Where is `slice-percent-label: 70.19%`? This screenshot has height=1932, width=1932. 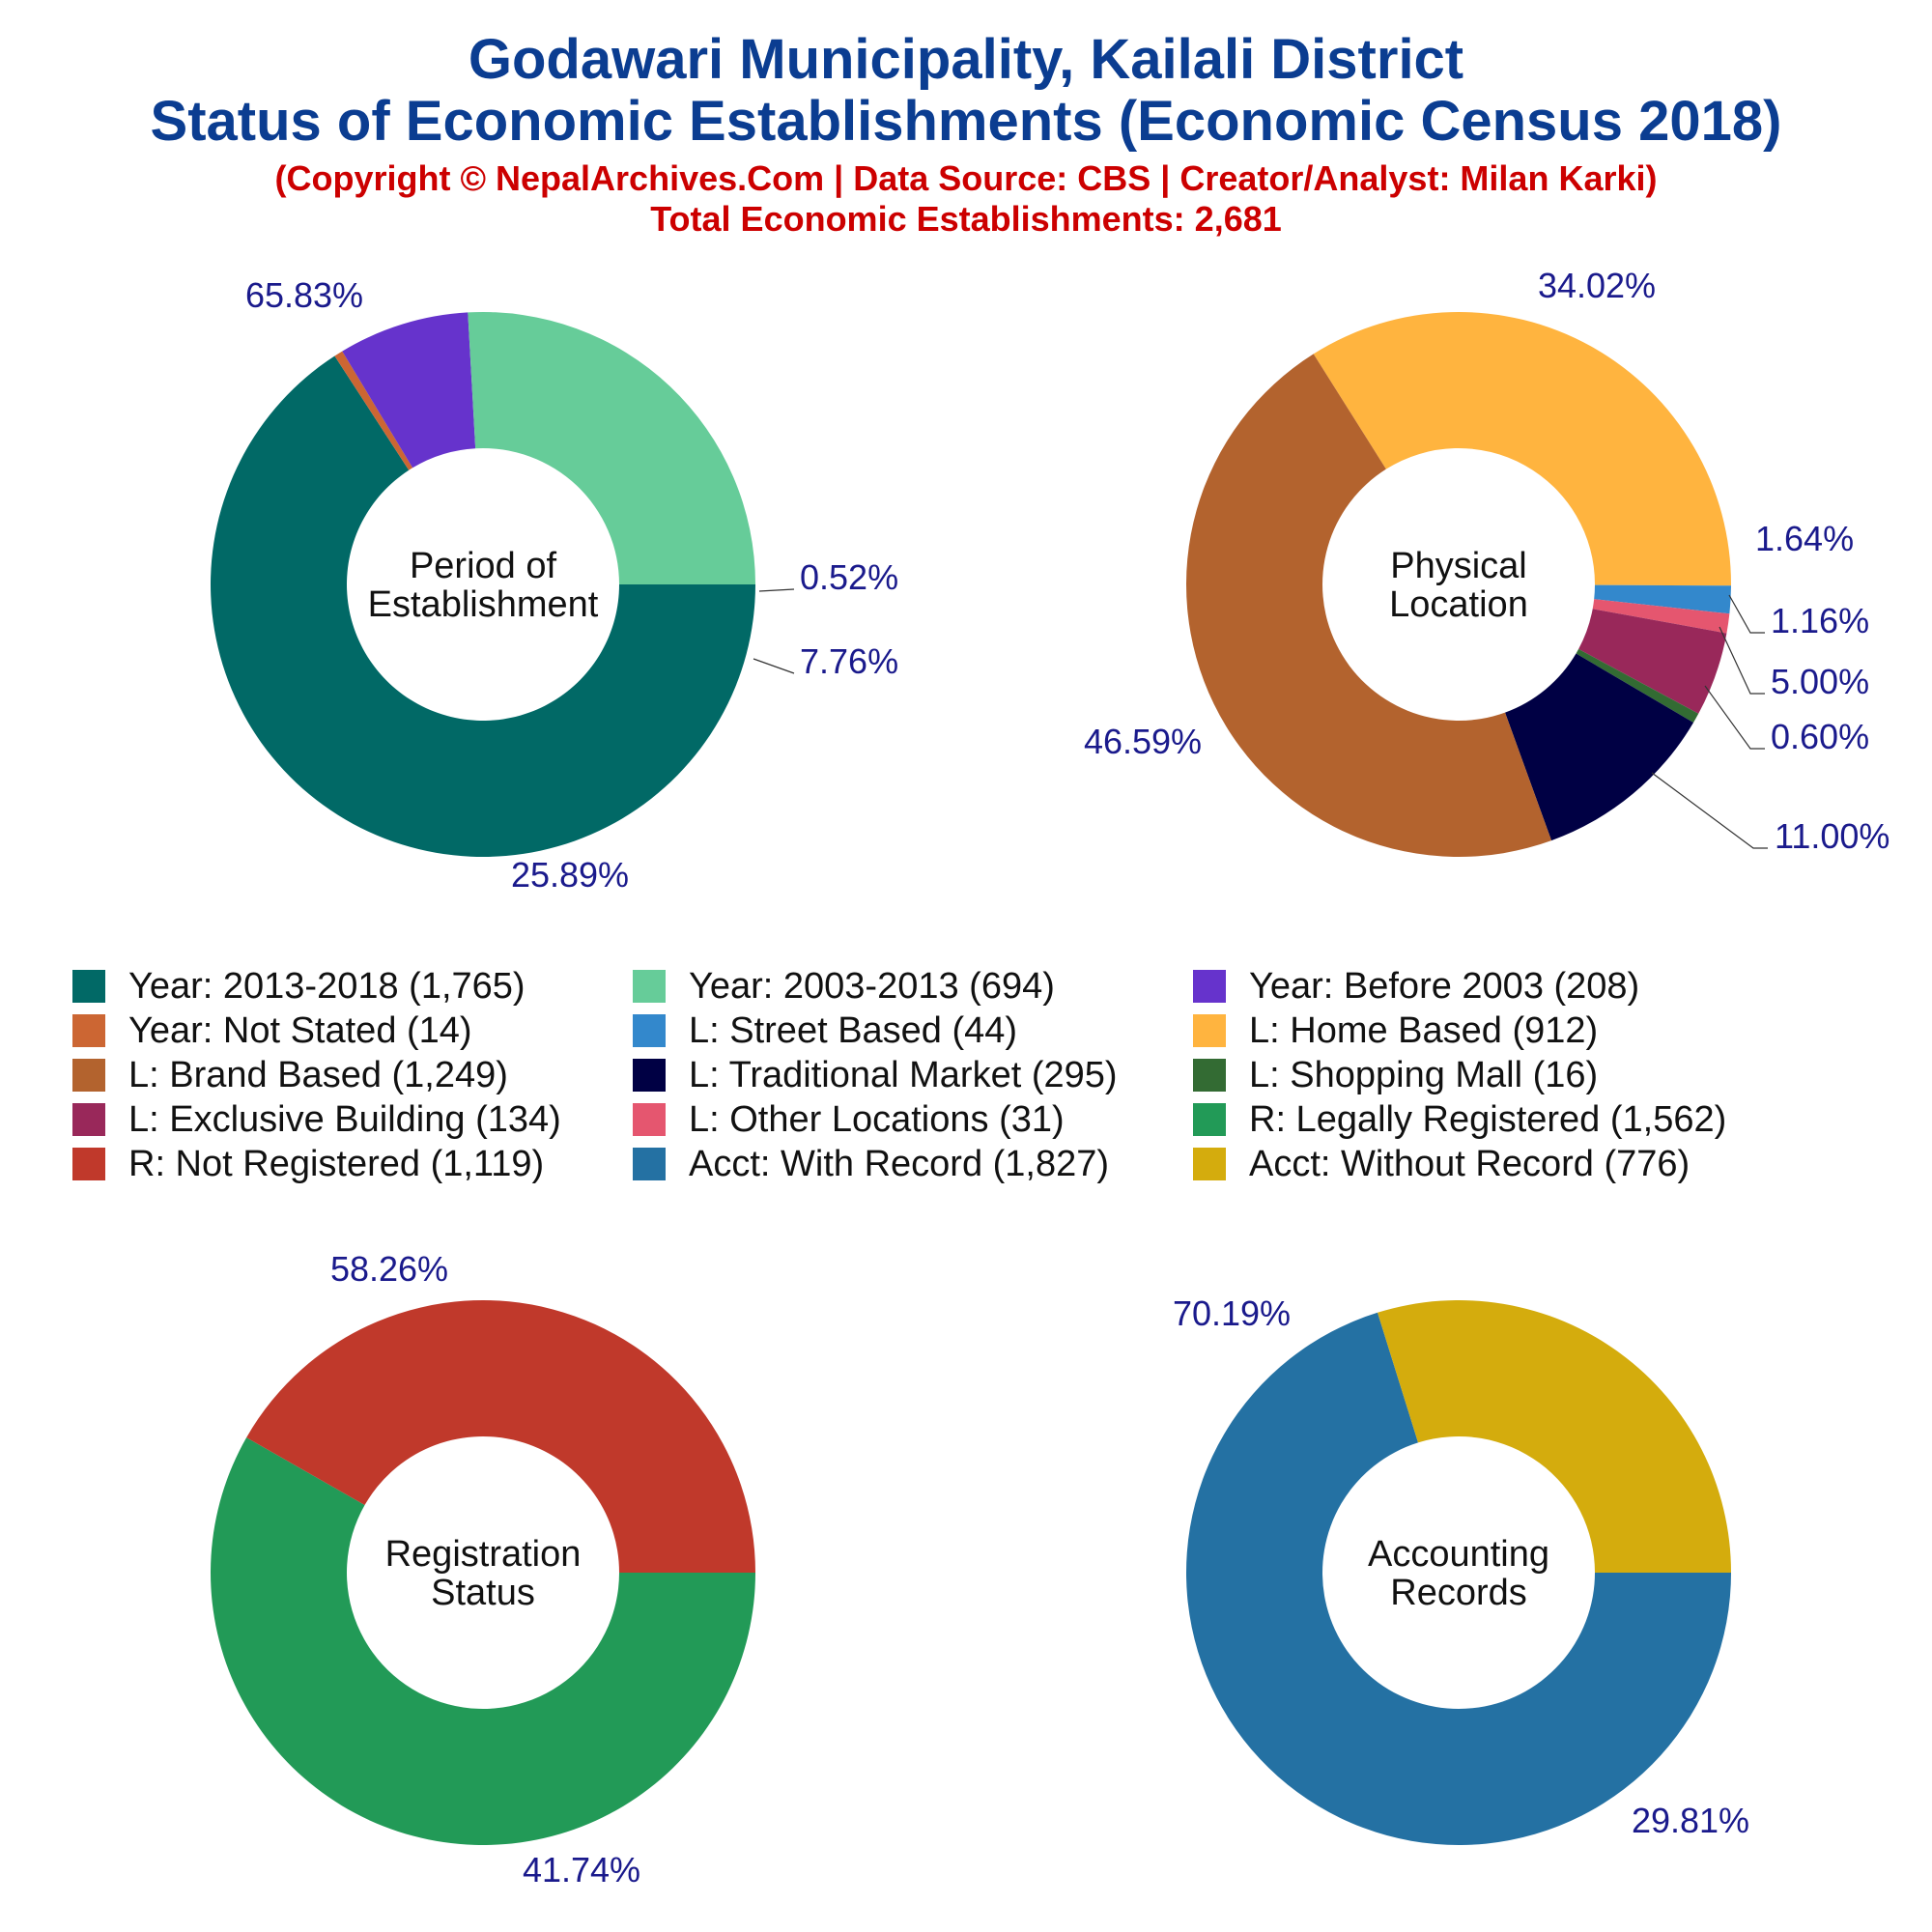 slice-percent-label: 70.19% is located at coordinates (1232, 1313).